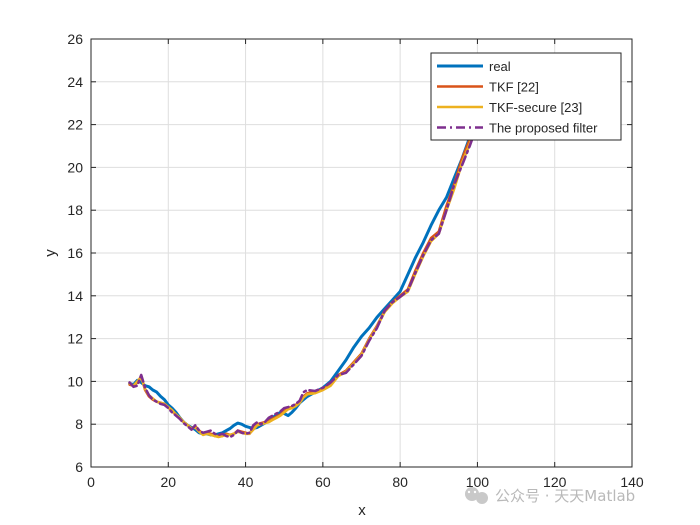  I want to click on x-tick-label: 100, so click(478, 482).